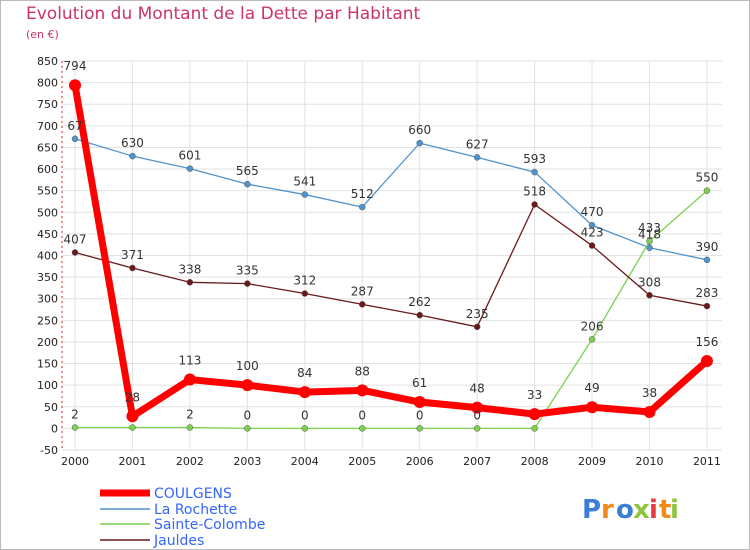 The image size is (750, 550). Describe the element at coordinates (665, 510) in the screenshot. I see `logo-letter: t` at that location.